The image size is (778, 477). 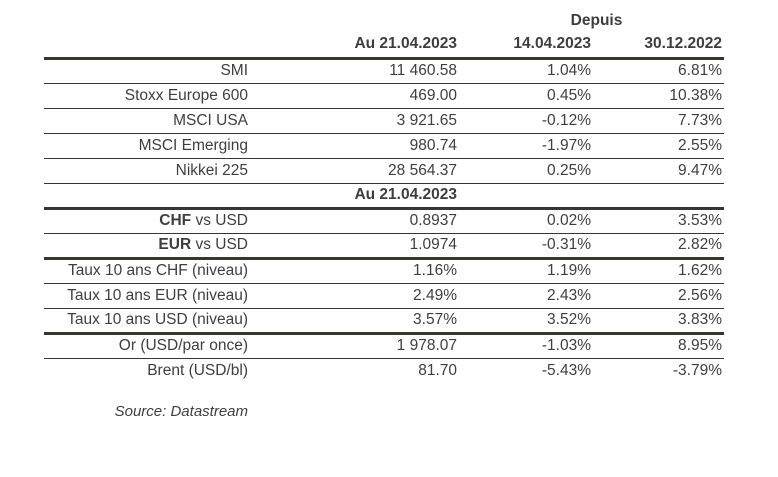 I want to click on table-row: EUR vs USD 1.0974 -0.31% 2.82%, so click(x=384, y=246).